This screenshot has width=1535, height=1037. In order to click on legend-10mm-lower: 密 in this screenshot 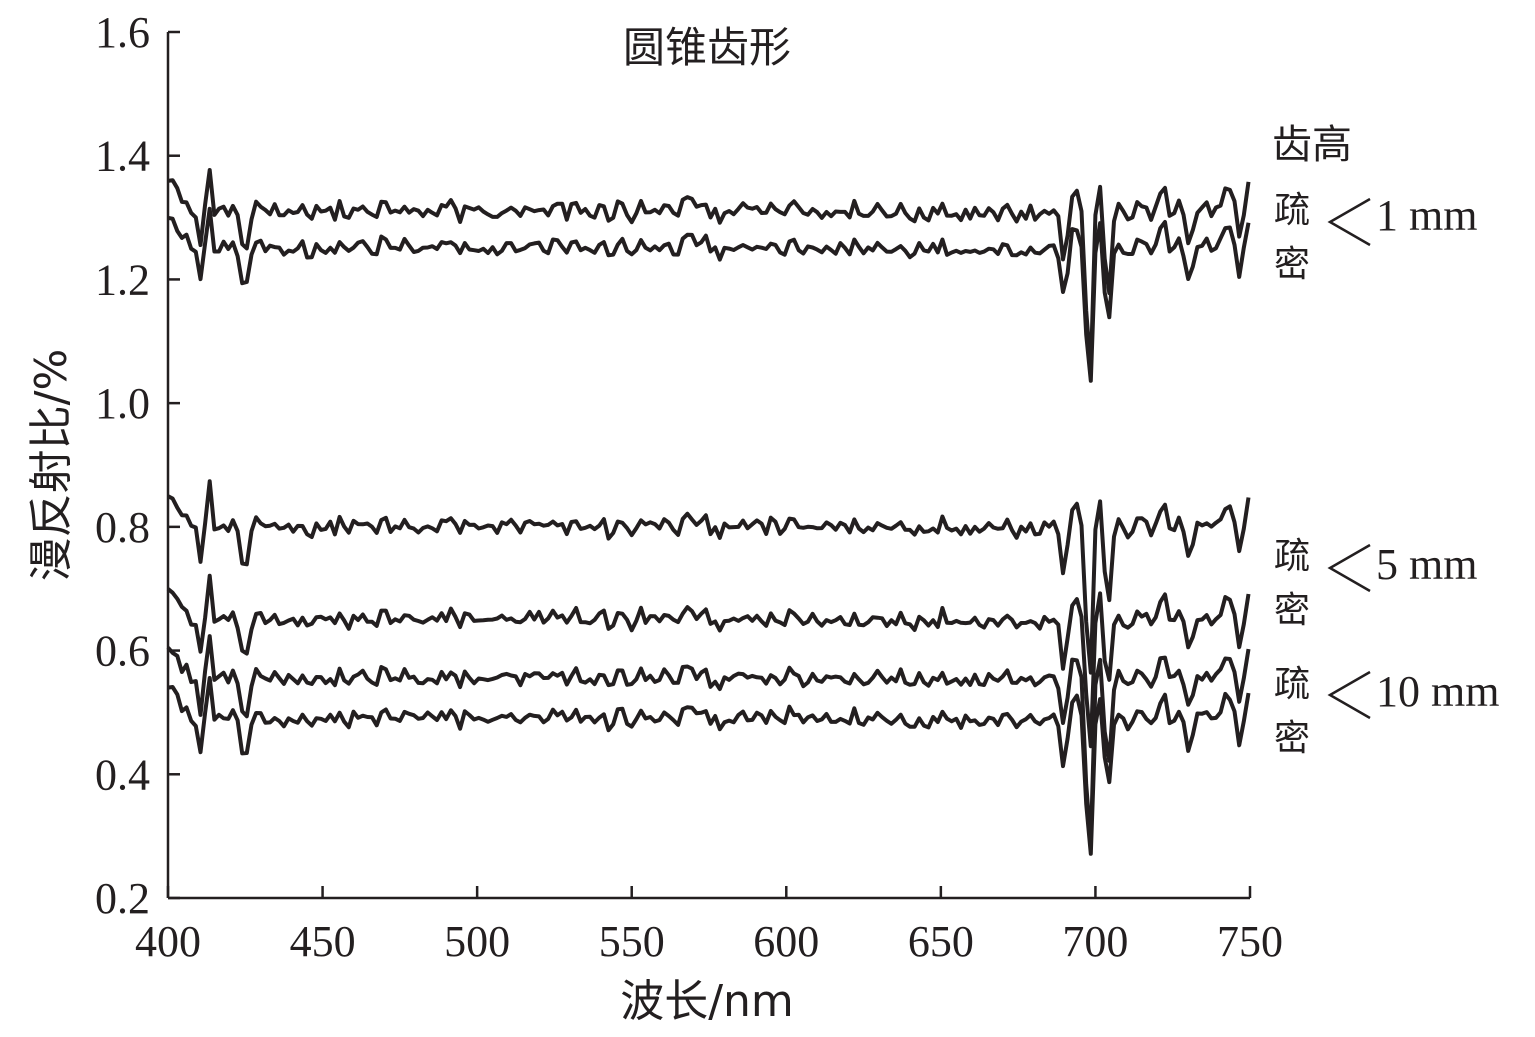, I will do `click(1292, 738)`.